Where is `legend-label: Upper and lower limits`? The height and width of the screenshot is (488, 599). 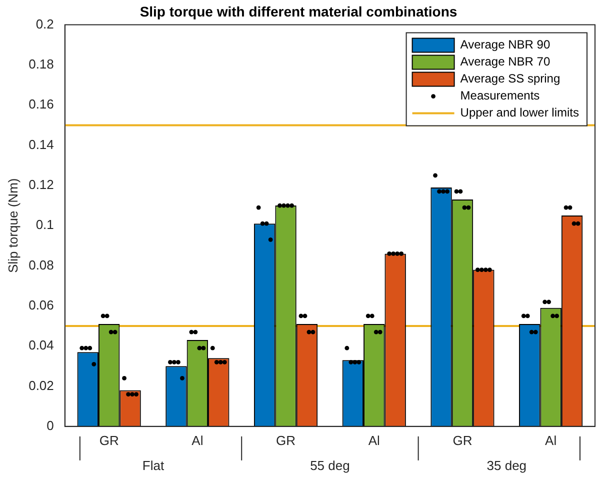
legend-label: Upper and lower limits is located at coordinates (520, 113).